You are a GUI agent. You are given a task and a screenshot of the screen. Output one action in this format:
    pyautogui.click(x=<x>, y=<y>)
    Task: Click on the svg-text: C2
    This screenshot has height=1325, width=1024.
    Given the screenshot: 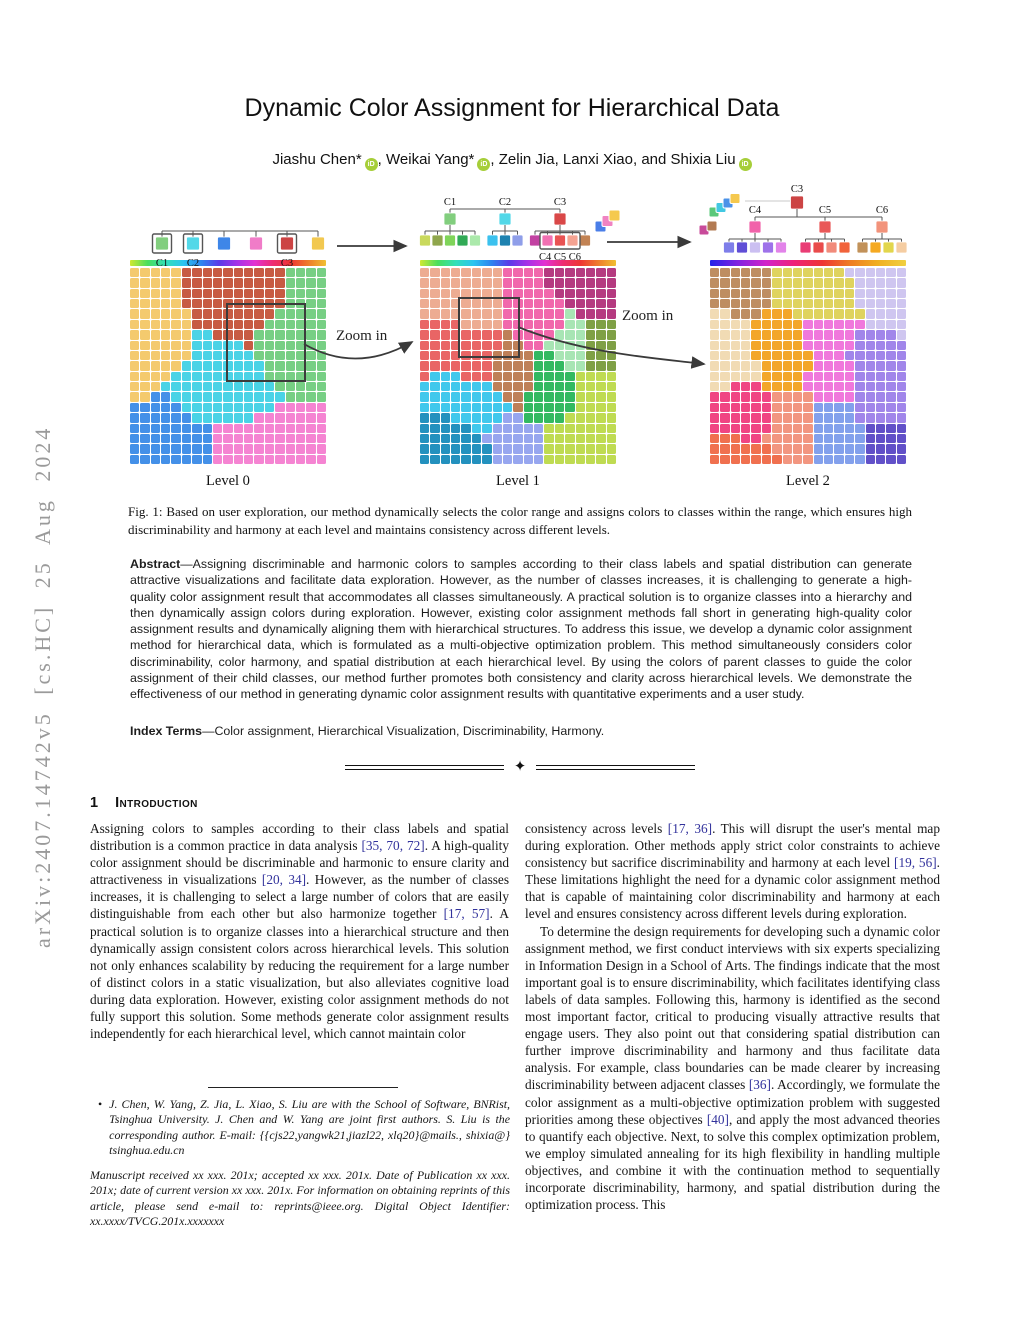 What is the action you would take?
    pyautogui.click(x=505, y=202)
    